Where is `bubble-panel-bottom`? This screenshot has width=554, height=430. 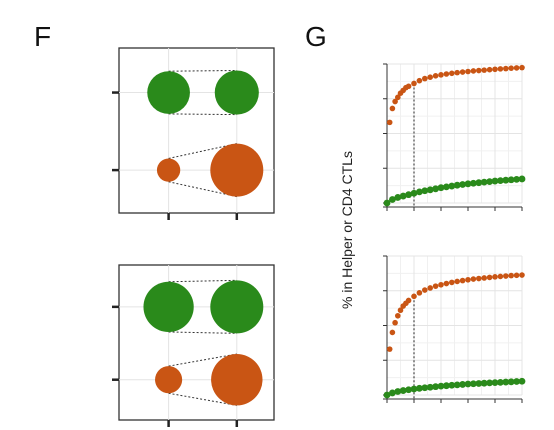
bubble-panel-bottom is located at coordinates (193, 345).